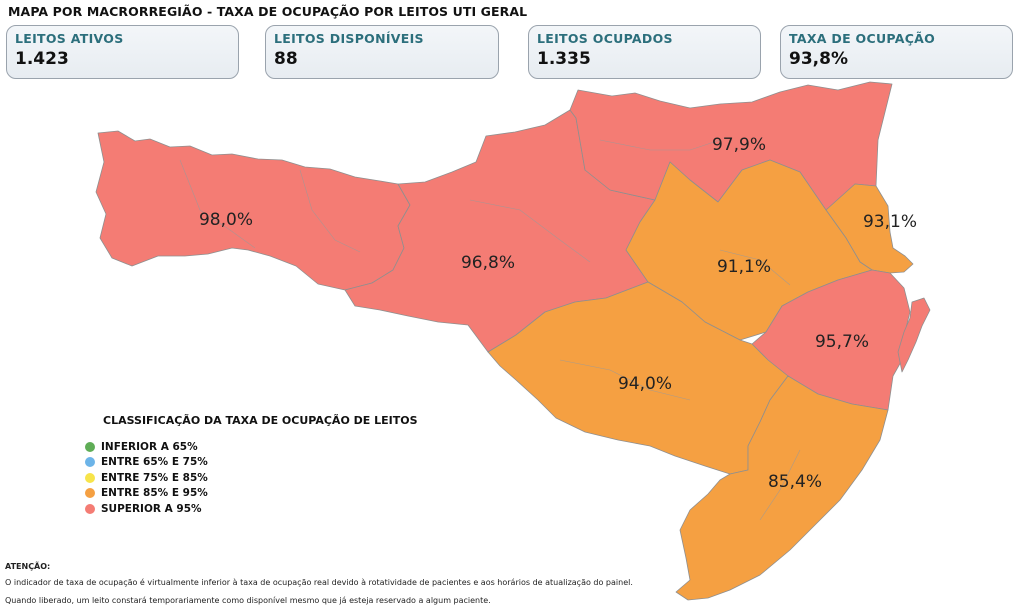  Describe the element at coordinates (349, 38) in the screenshot. I see `card-label: LEITOS DISPONÍVEIS` at that location.